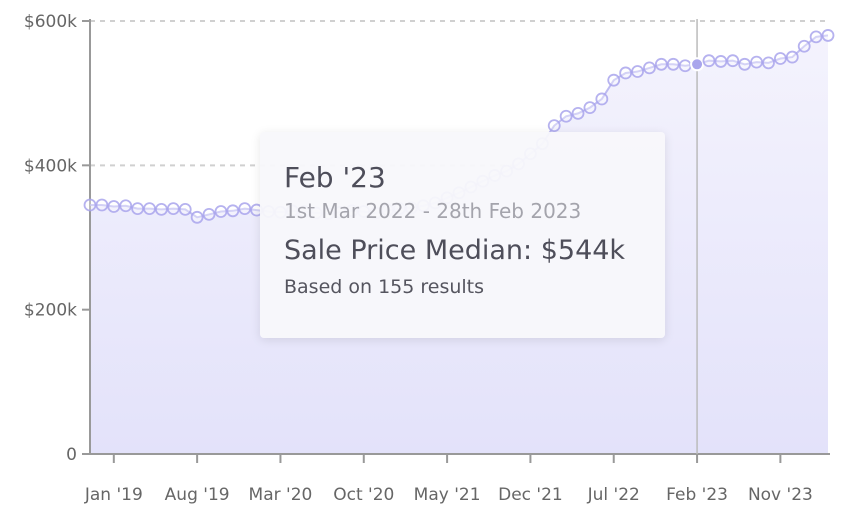 Image resolution: width=846 pixels, height=514 pixels. Describe the element at coordinates (50, 166) in the screenshot. I see `y-tick-label: $400k` at that location.